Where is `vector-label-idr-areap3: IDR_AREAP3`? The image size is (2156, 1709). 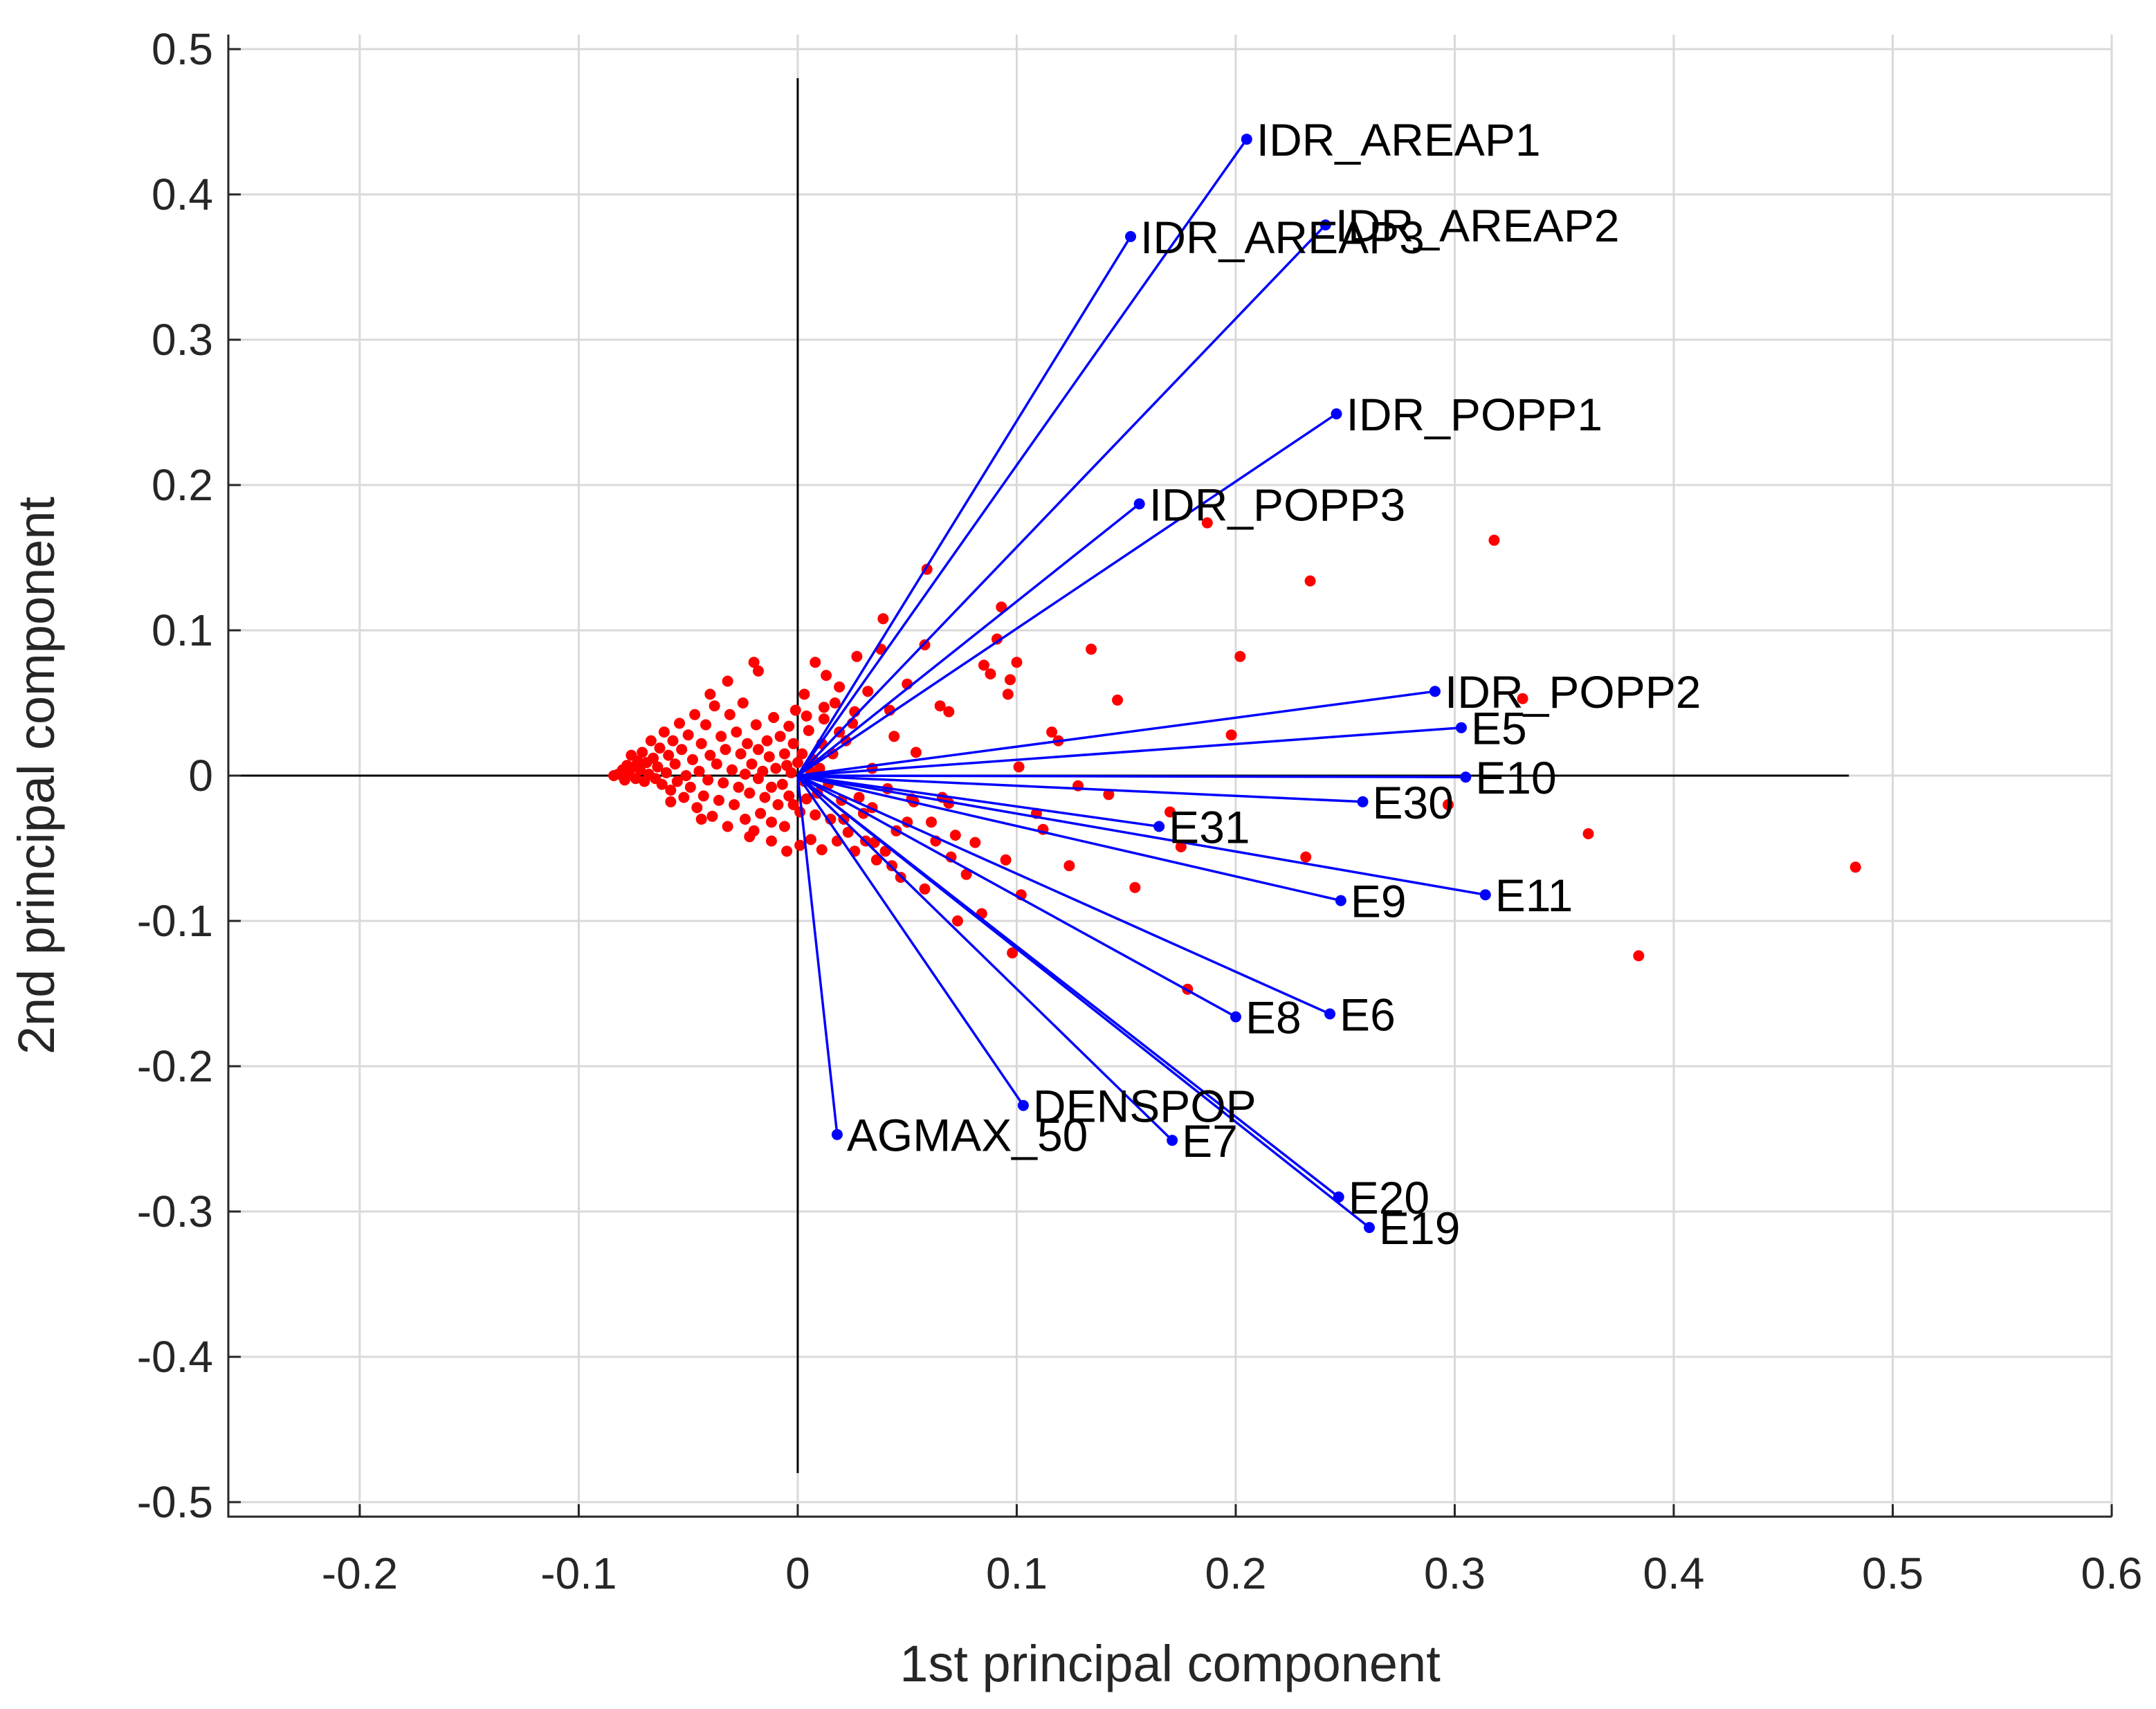 vector-label-idr-areap3: IDR_AREAP3 is located at coordinates (1282, 237).